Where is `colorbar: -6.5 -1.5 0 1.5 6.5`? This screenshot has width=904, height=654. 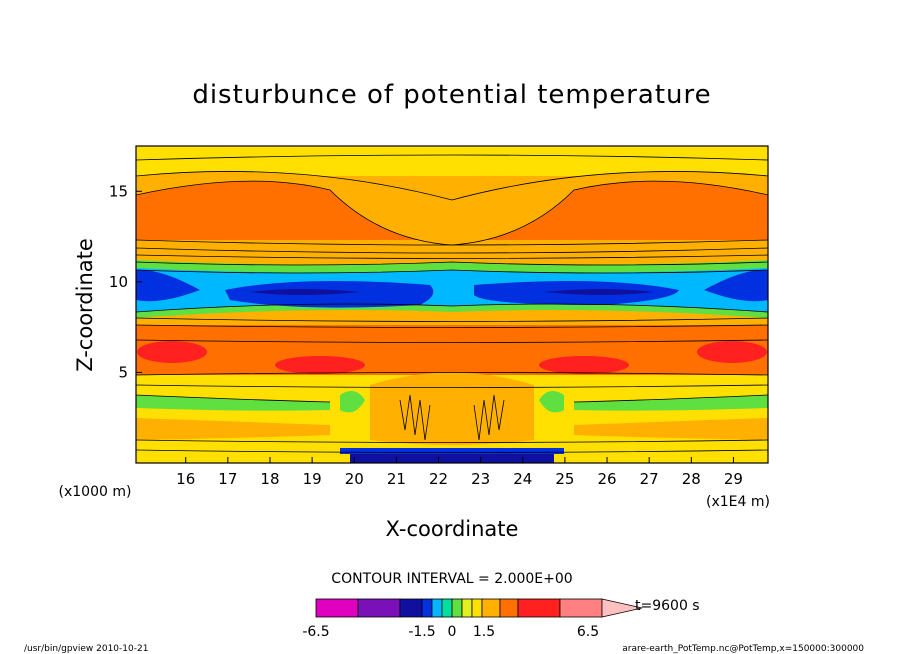 colorbar: -6.5 -1.5 0 1.5 6.5 is located at coordinates (472, 619).